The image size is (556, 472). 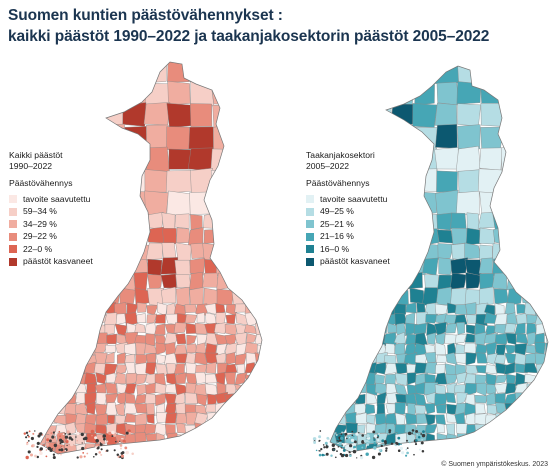 I want to click on legend-swatch, so click(x=310, y=236).